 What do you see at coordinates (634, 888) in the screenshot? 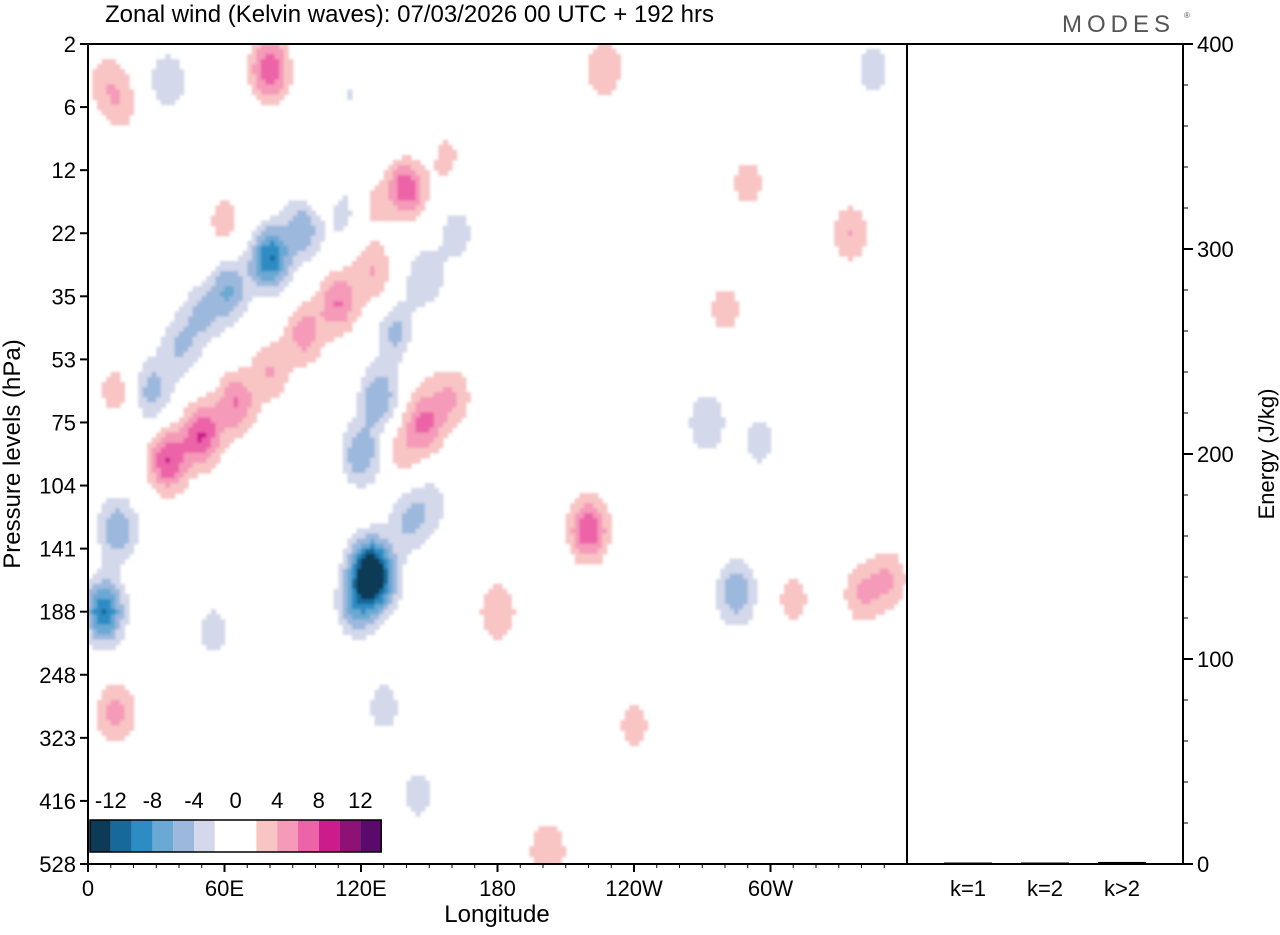
I see `x-tick-label: 120W` at bounding box center [634, 888].